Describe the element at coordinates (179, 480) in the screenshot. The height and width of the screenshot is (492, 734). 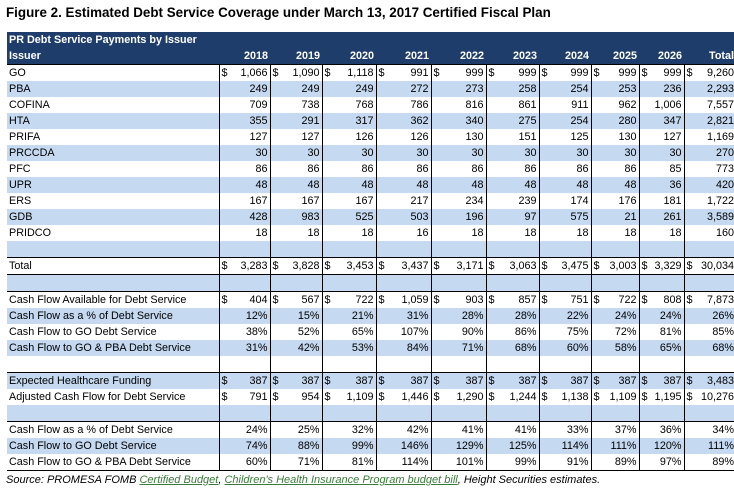
I see `certified-budget-link: Certified Budget` at that location.